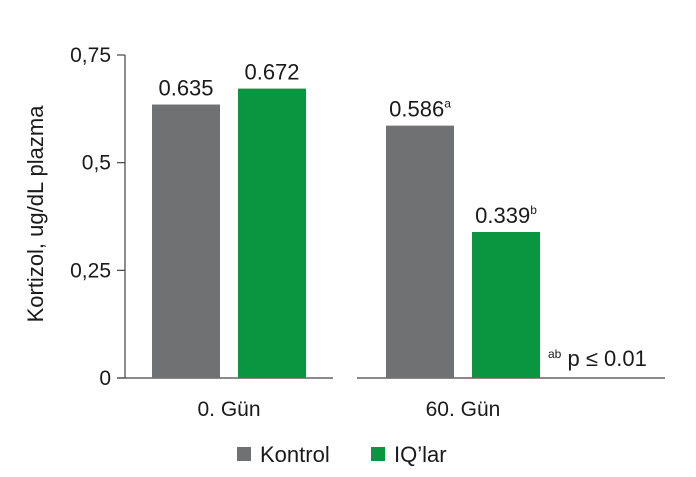  Describe the element at coordinates (463, 409) in the screenshot. I see `x-category-label: 60. Gün` at that location.